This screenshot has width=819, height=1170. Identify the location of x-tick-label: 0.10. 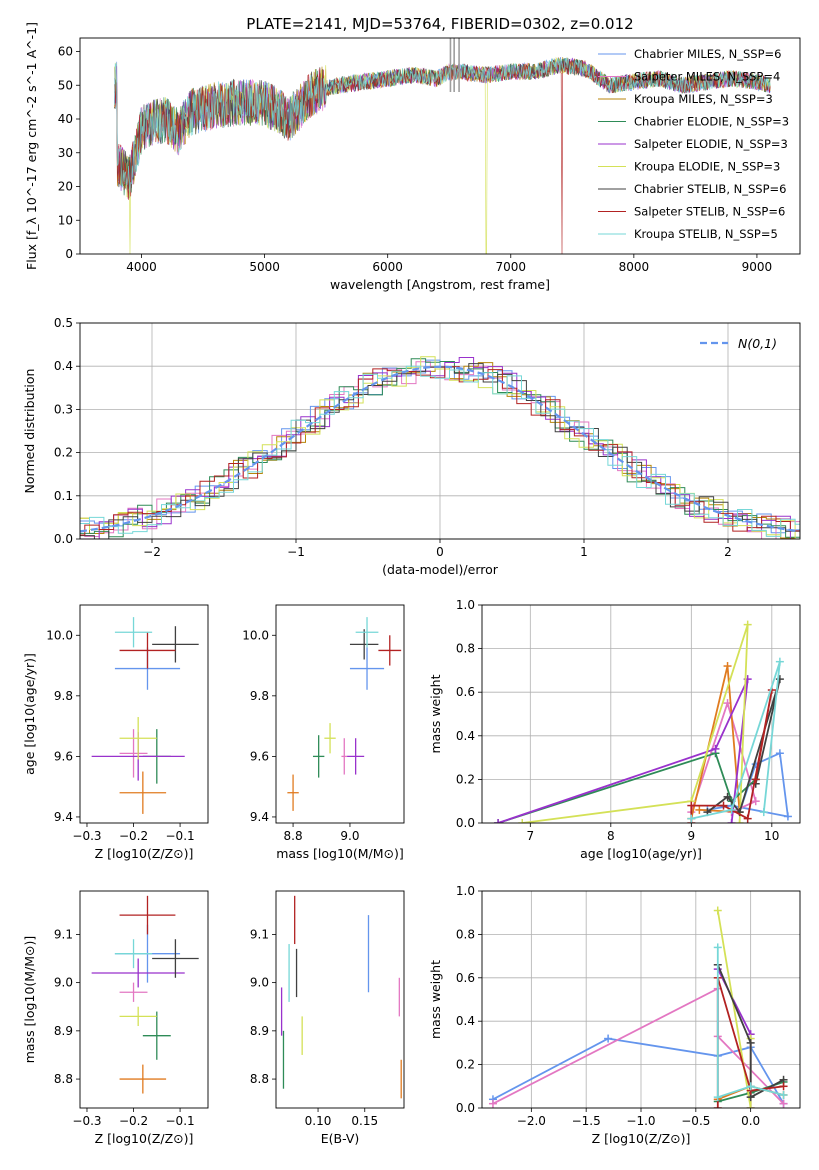
(318, 1121).